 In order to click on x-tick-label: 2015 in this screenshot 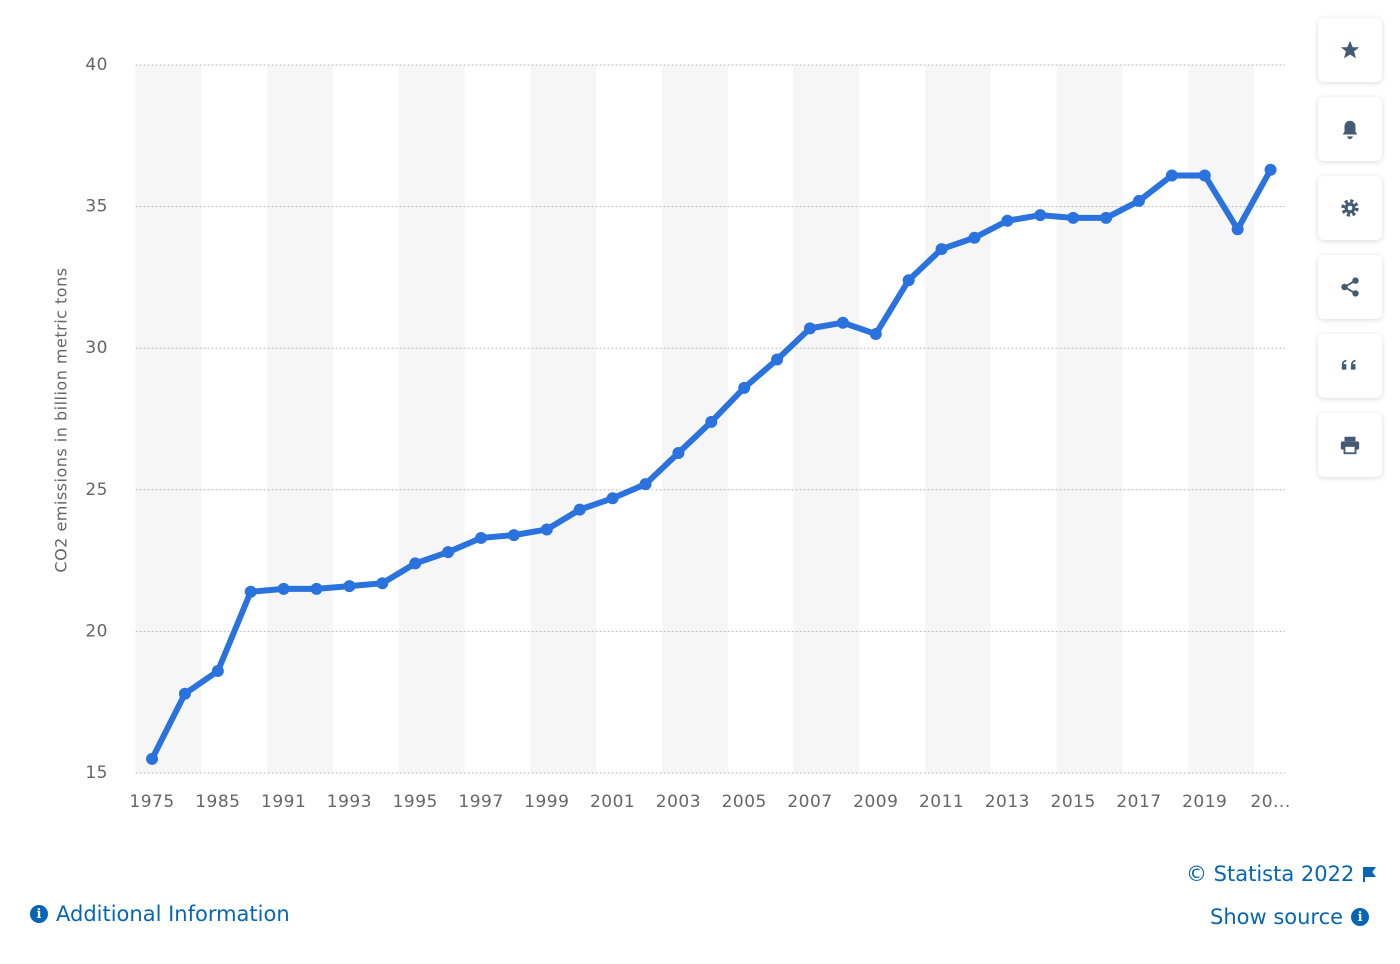, I will do `click(1073, 802)`.